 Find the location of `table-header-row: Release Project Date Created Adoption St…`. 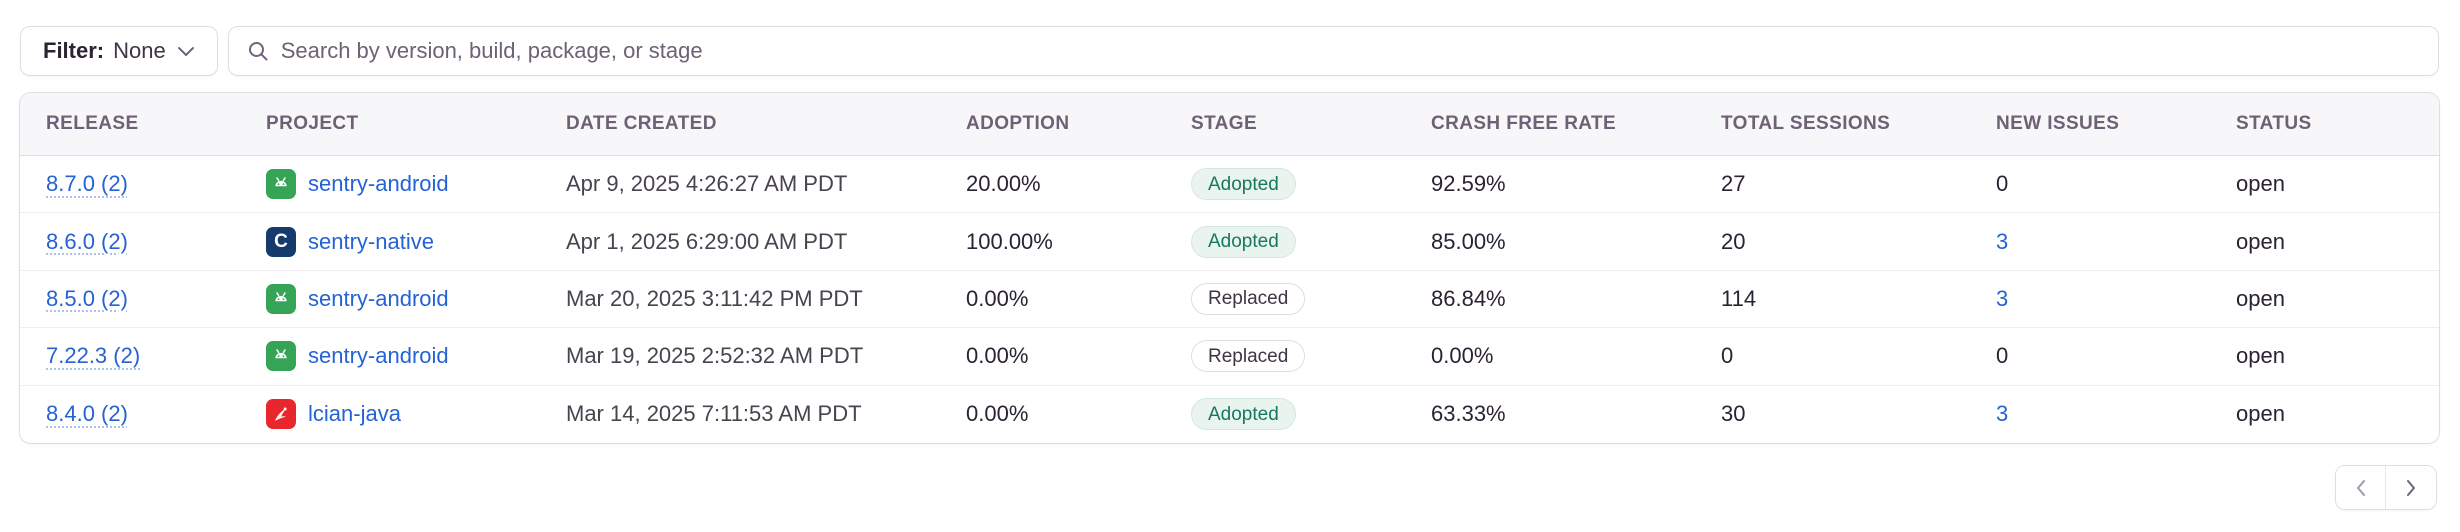

table-header-row: Release Project Date Created Adoption St… is located at coordinates (1229, 124).